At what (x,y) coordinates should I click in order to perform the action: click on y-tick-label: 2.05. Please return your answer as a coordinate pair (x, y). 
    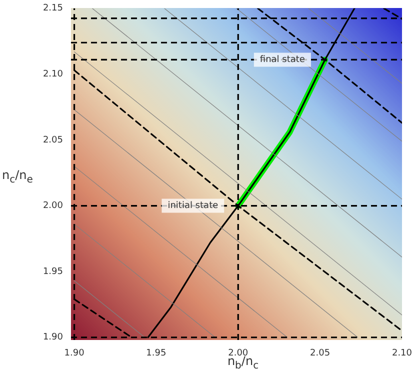
    Looking at the image, I should click on (52, 140).